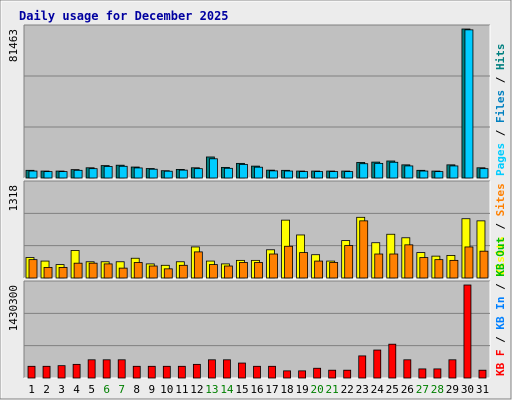  I want to click on x-tick-day-10: 10, so click(166, 389).